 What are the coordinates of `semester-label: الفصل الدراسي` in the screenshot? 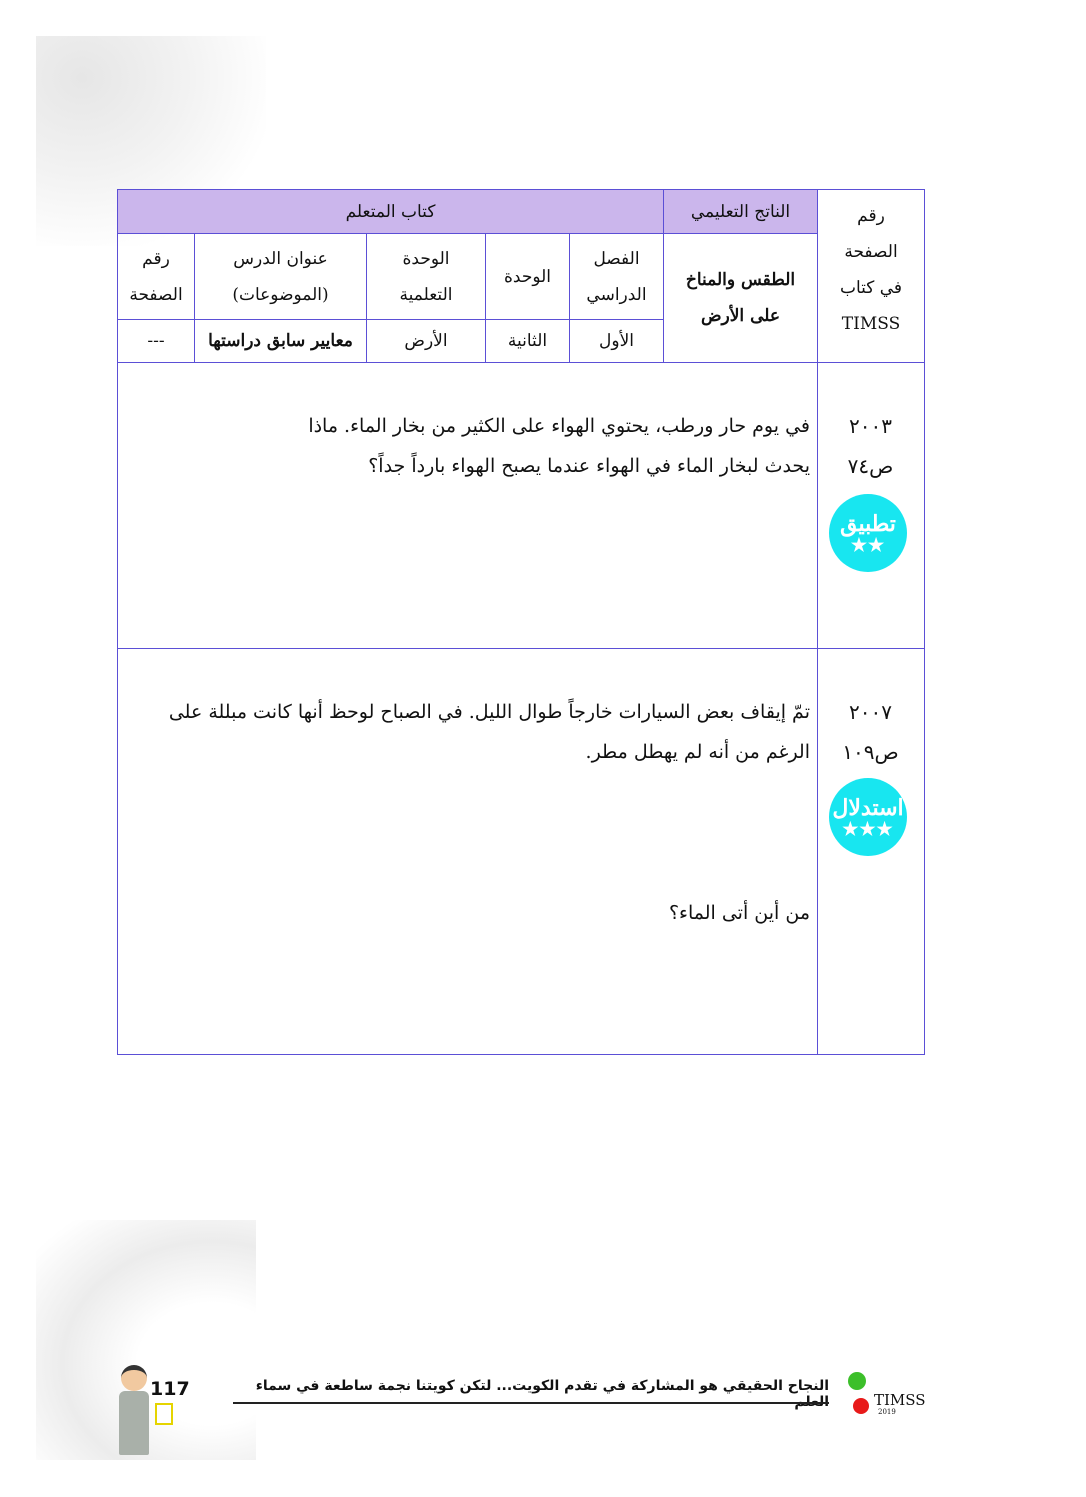 It's located at (616, 276).